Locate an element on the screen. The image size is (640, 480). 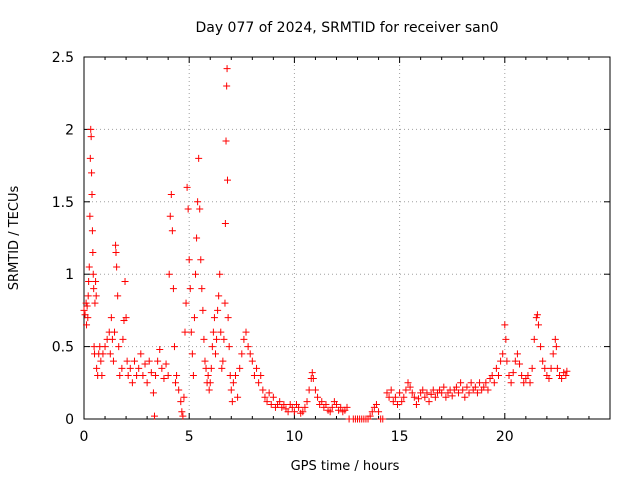
y-tick-label: 1 is located at coordinates (69, 275).